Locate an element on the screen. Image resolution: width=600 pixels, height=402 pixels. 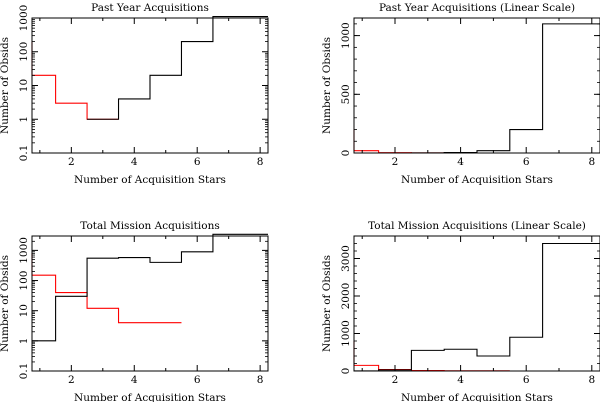
y-tick-label: 3000 is located at coordinates (346, 258).